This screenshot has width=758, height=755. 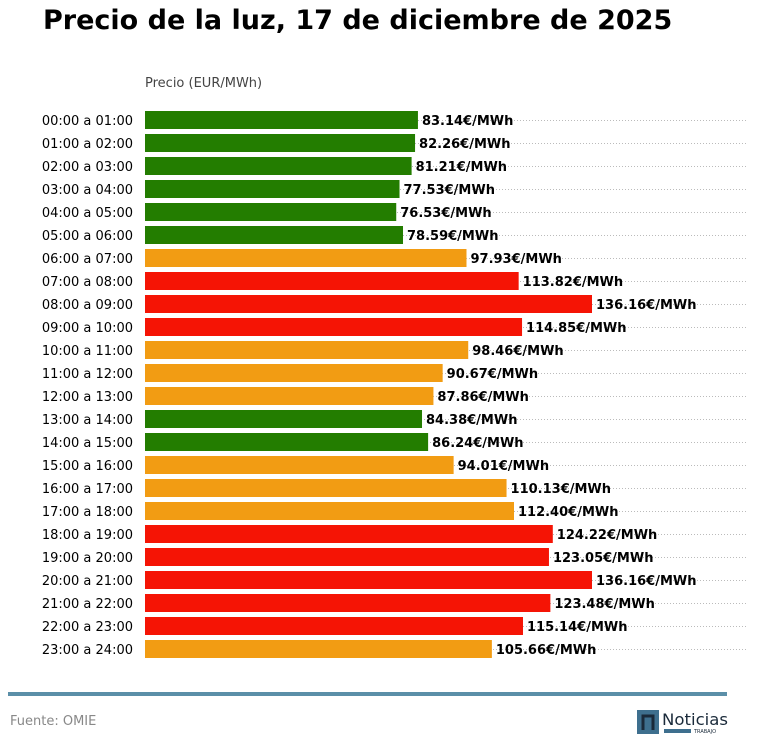 I want to click on data-label: 114.85€/MWh, so click(x=576, y=328).